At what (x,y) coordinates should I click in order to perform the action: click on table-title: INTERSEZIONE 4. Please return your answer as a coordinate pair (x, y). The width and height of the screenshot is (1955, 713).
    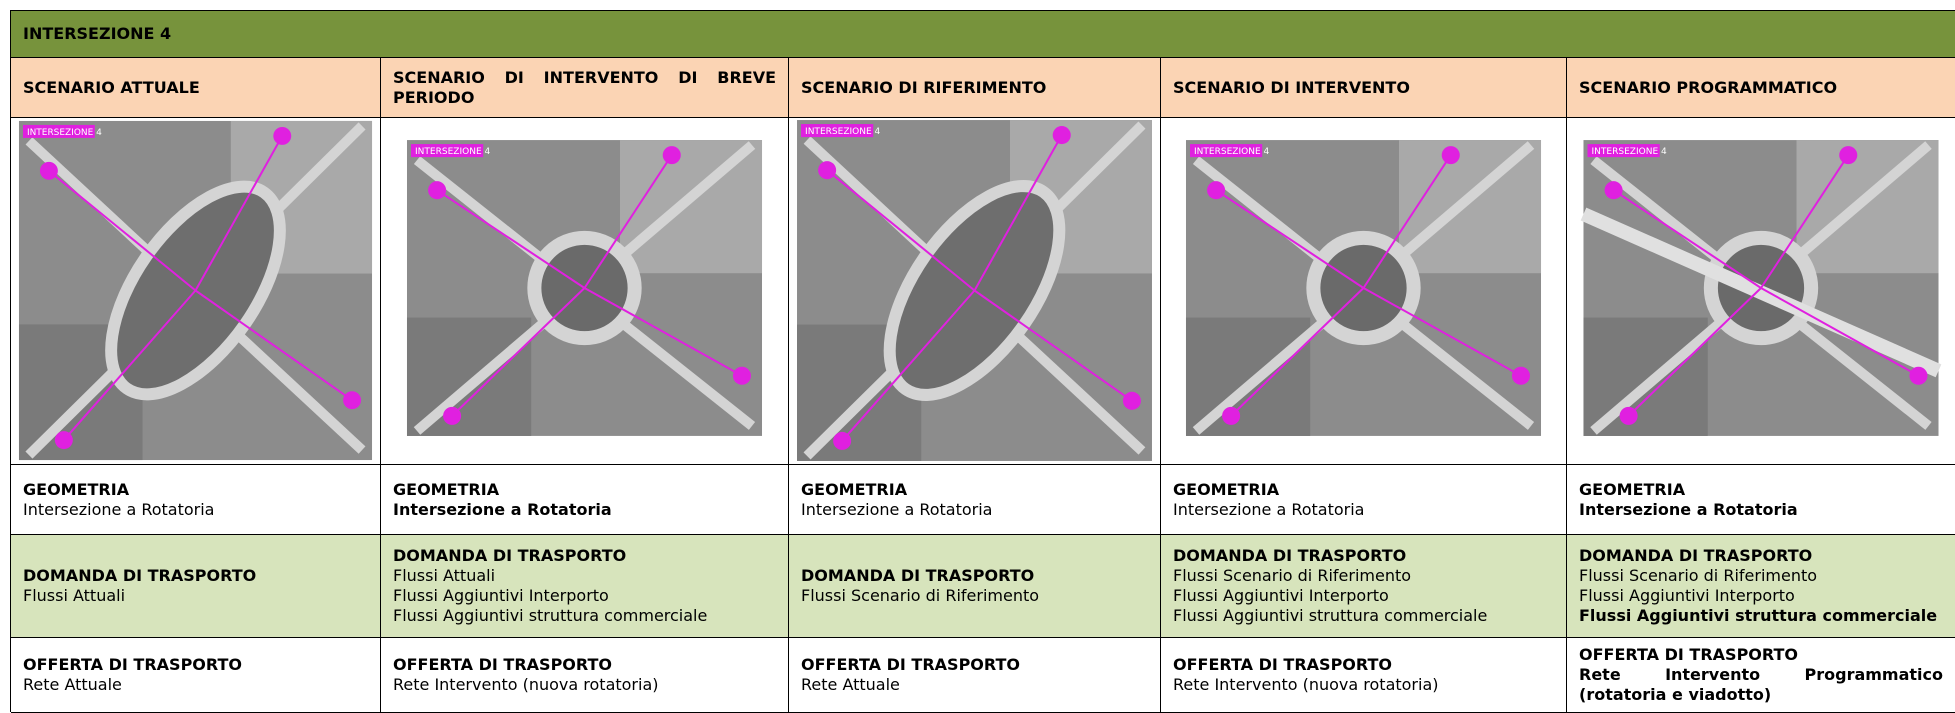
    Looking at the image, I should click on (983, 34).